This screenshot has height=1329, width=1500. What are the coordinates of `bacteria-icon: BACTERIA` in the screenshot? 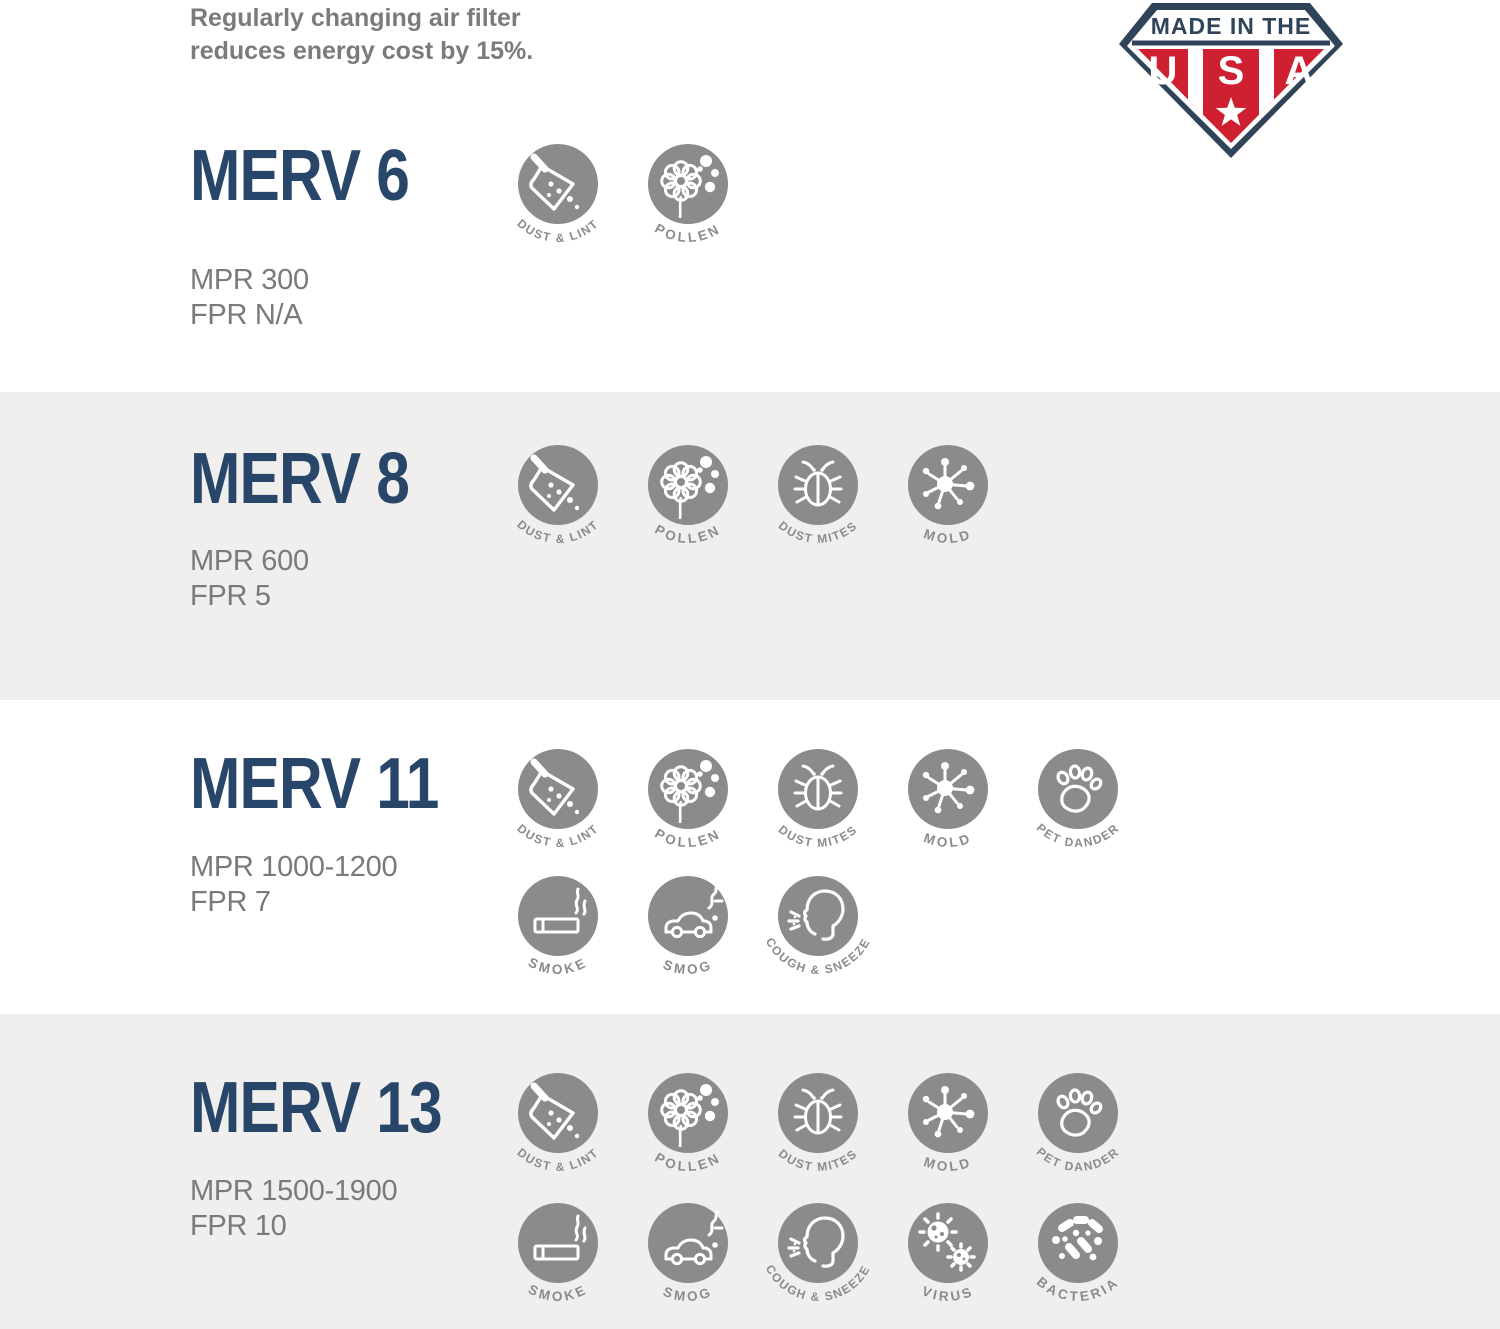 It's located at (1078, 1260).